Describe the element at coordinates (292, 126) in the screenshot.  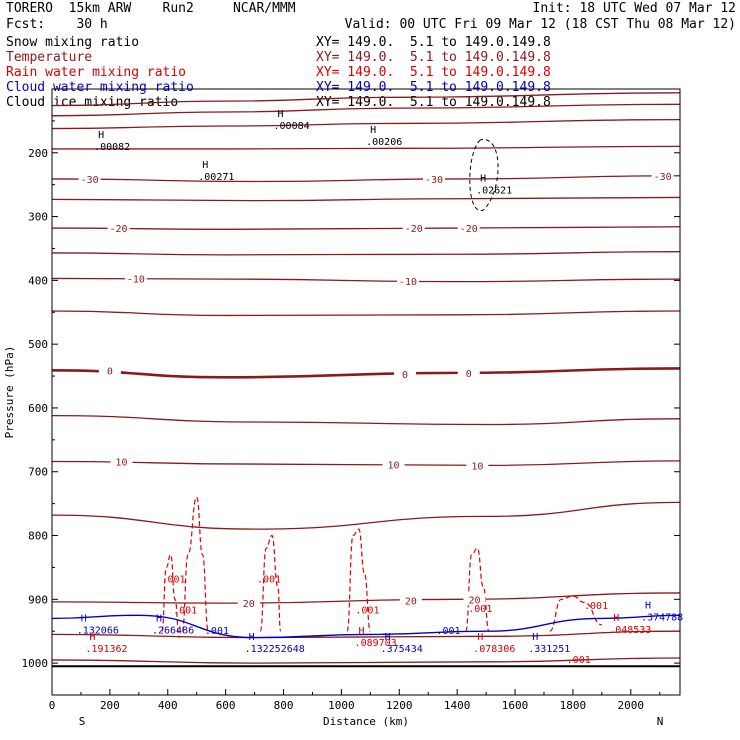
I see `maximum-label: .00084` at that location.